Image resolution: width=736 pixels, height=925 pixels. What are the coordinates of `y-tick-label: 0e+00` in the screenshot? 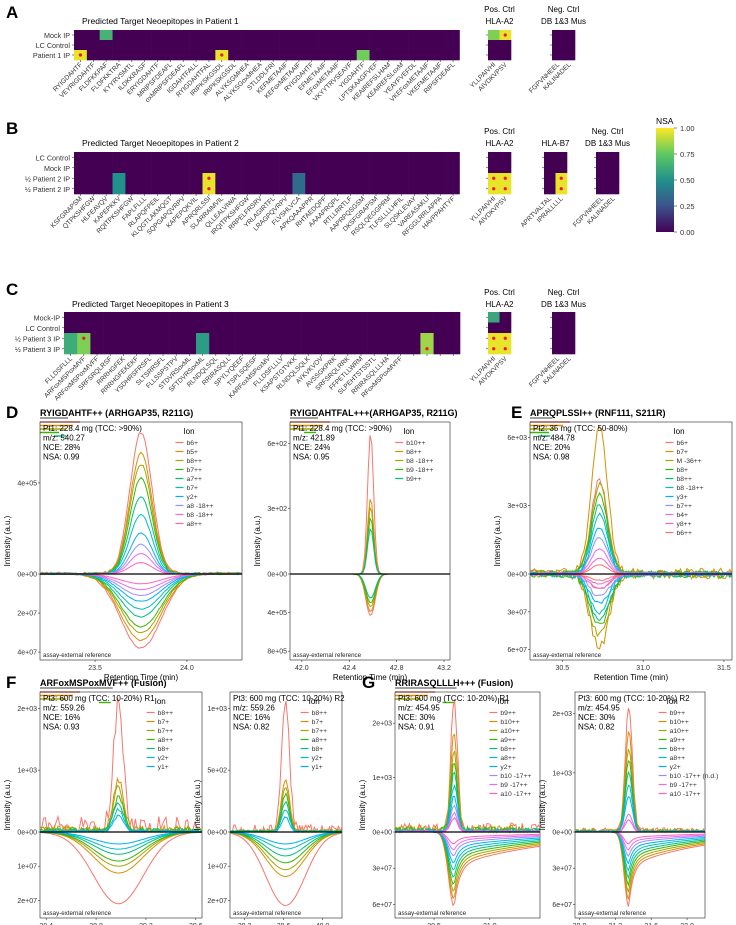 It's located at (562, 833).